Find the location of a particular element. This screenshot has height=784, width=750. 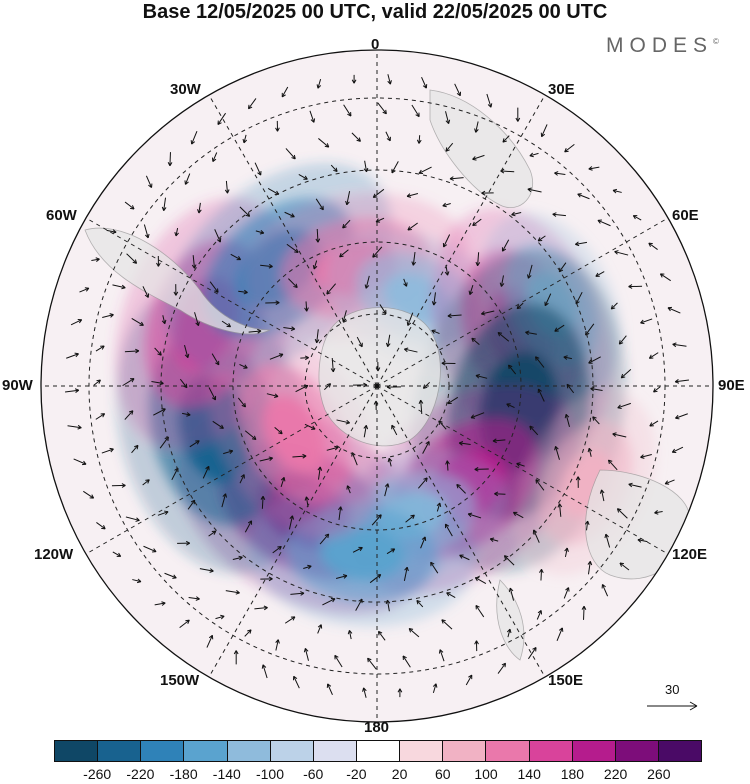

colorbar-tick-label: 20 is located at coordinates (400, 774).